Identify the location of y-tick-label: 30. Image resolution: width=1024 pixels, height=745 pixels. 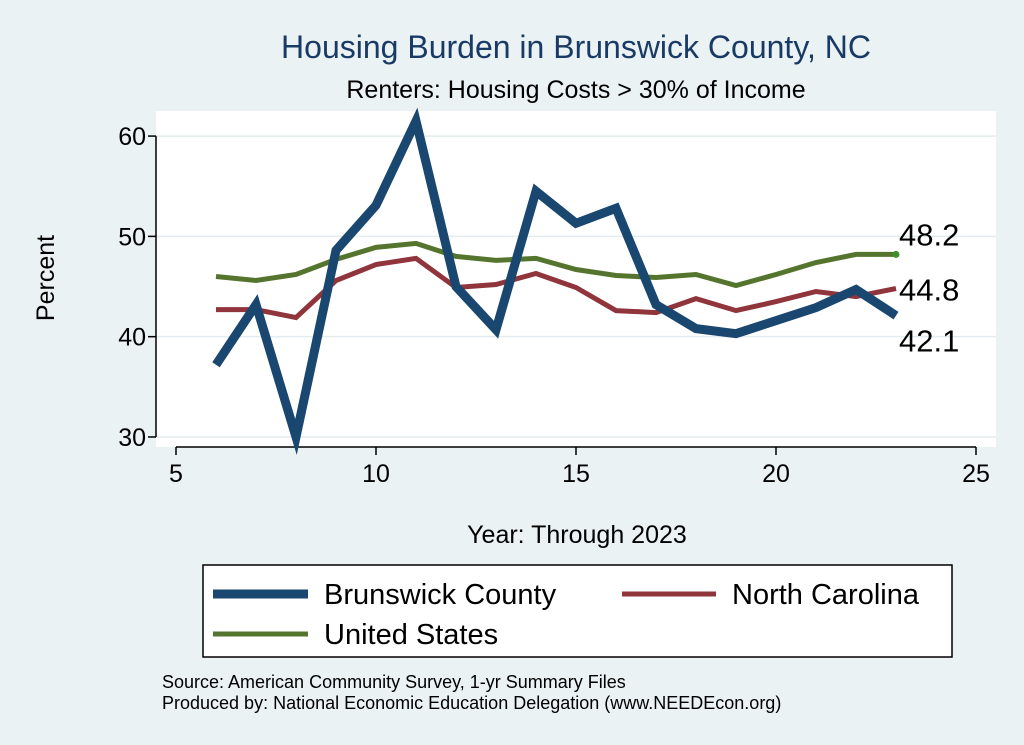
(132, 438).